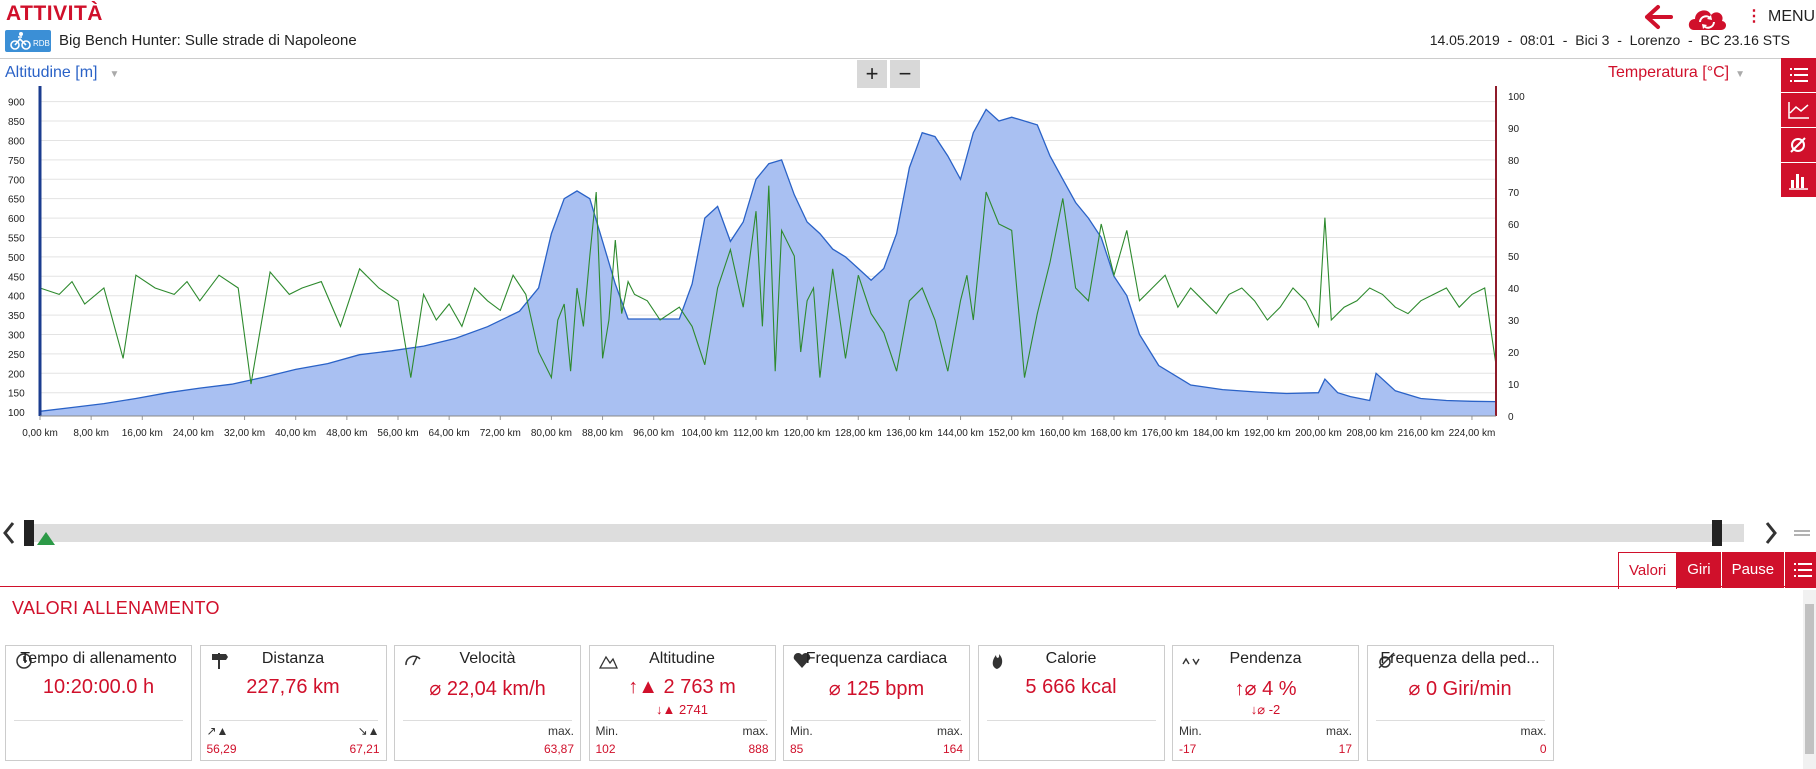  What do you see at coordinates (142, 433) in the screenshot?
I see `x-tick-label: 16,00 km` at bounding box center [142, 433].